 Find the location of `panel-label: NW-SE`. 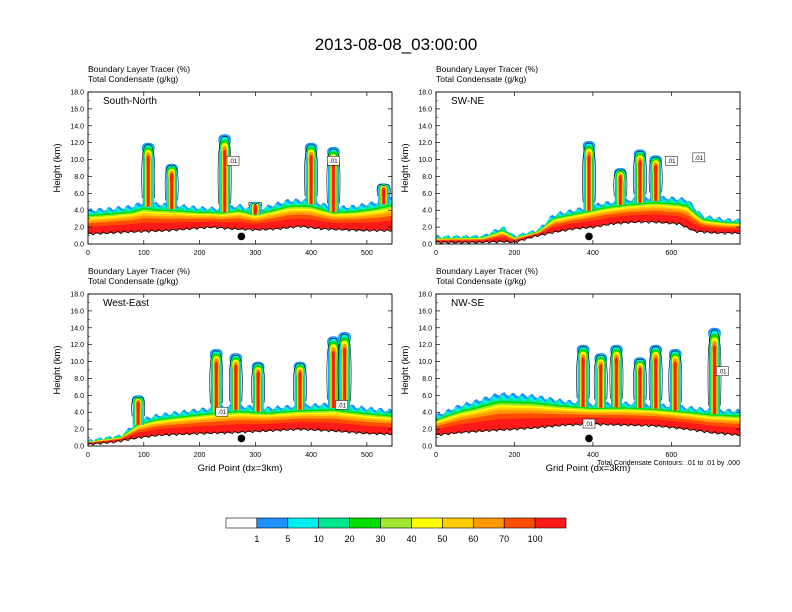

panel-label: NW-SE is located at coordinates (467, 303).